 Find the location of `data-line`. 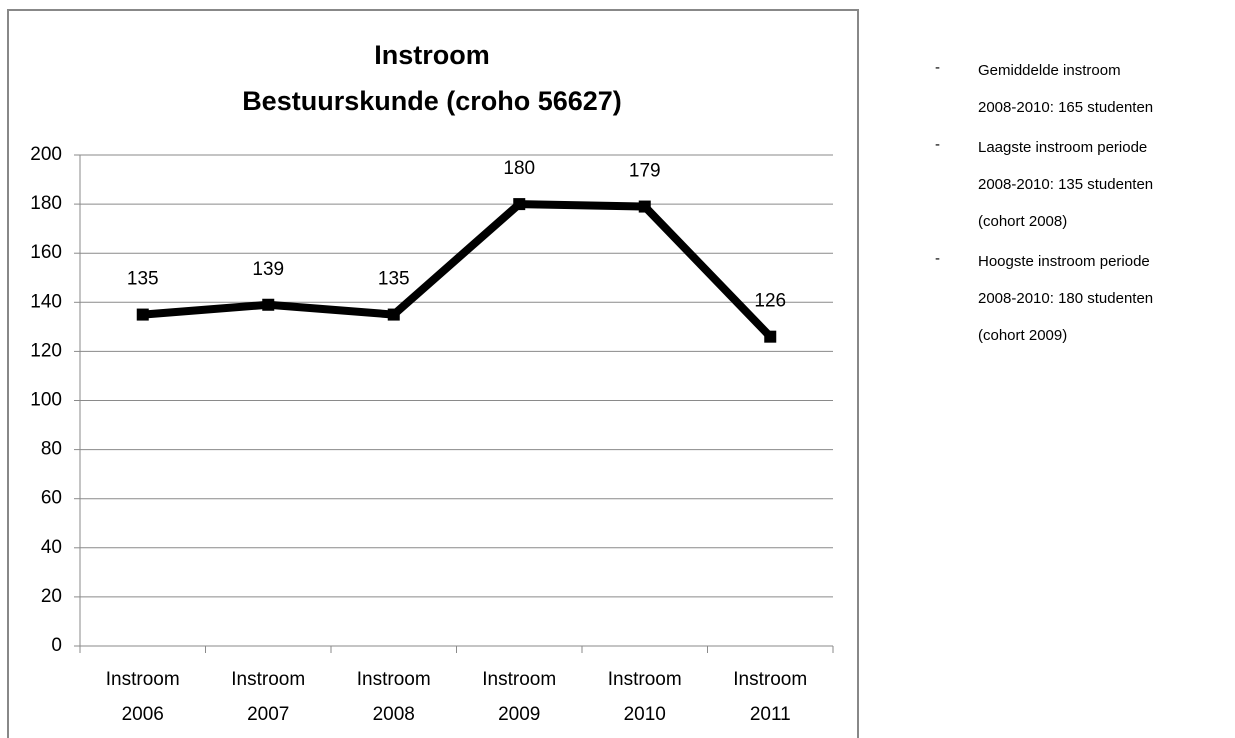

data-line is located at coordinates (458, 270).